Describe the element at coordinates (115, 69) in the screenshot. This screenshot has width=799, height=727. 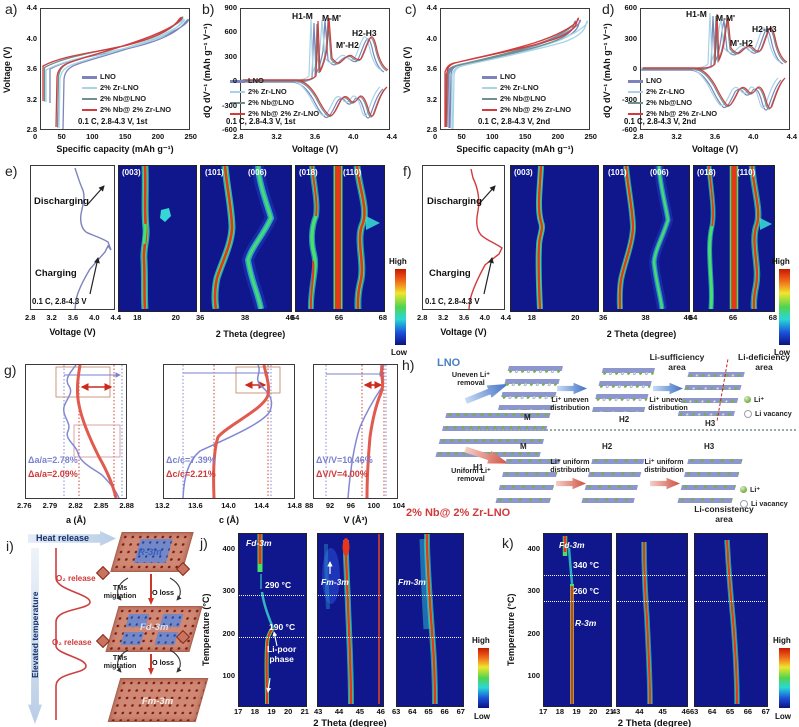
I see `panel-a-plot` at that location.